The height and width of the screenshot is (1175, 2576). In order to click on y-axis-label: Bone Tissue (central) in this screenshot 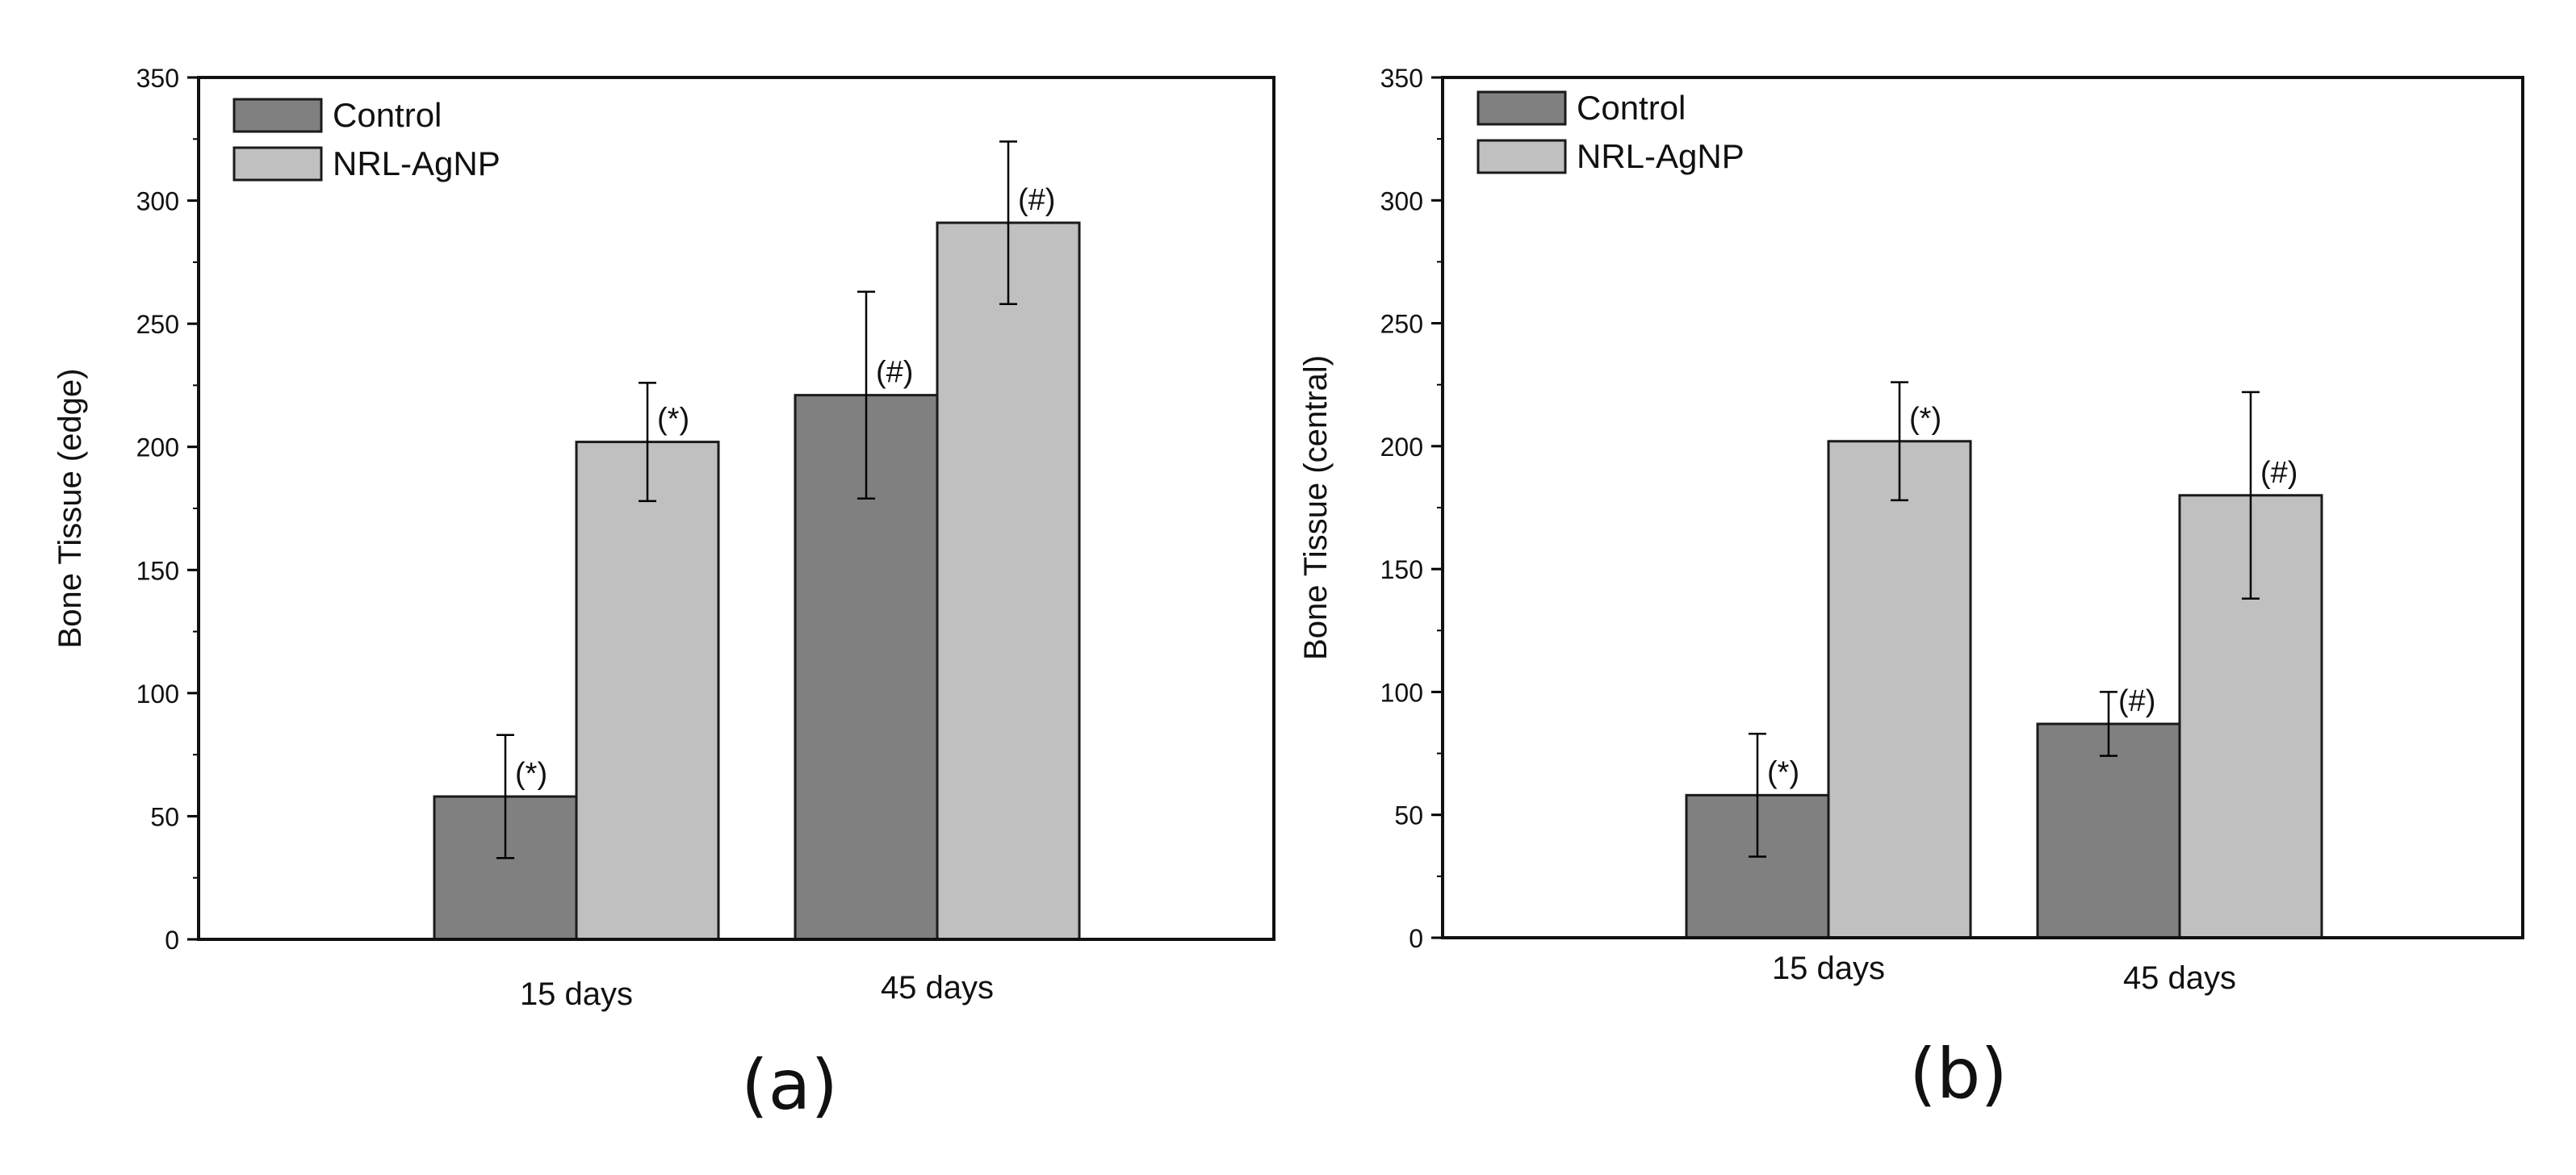, I will do `click(1316, 507)`.